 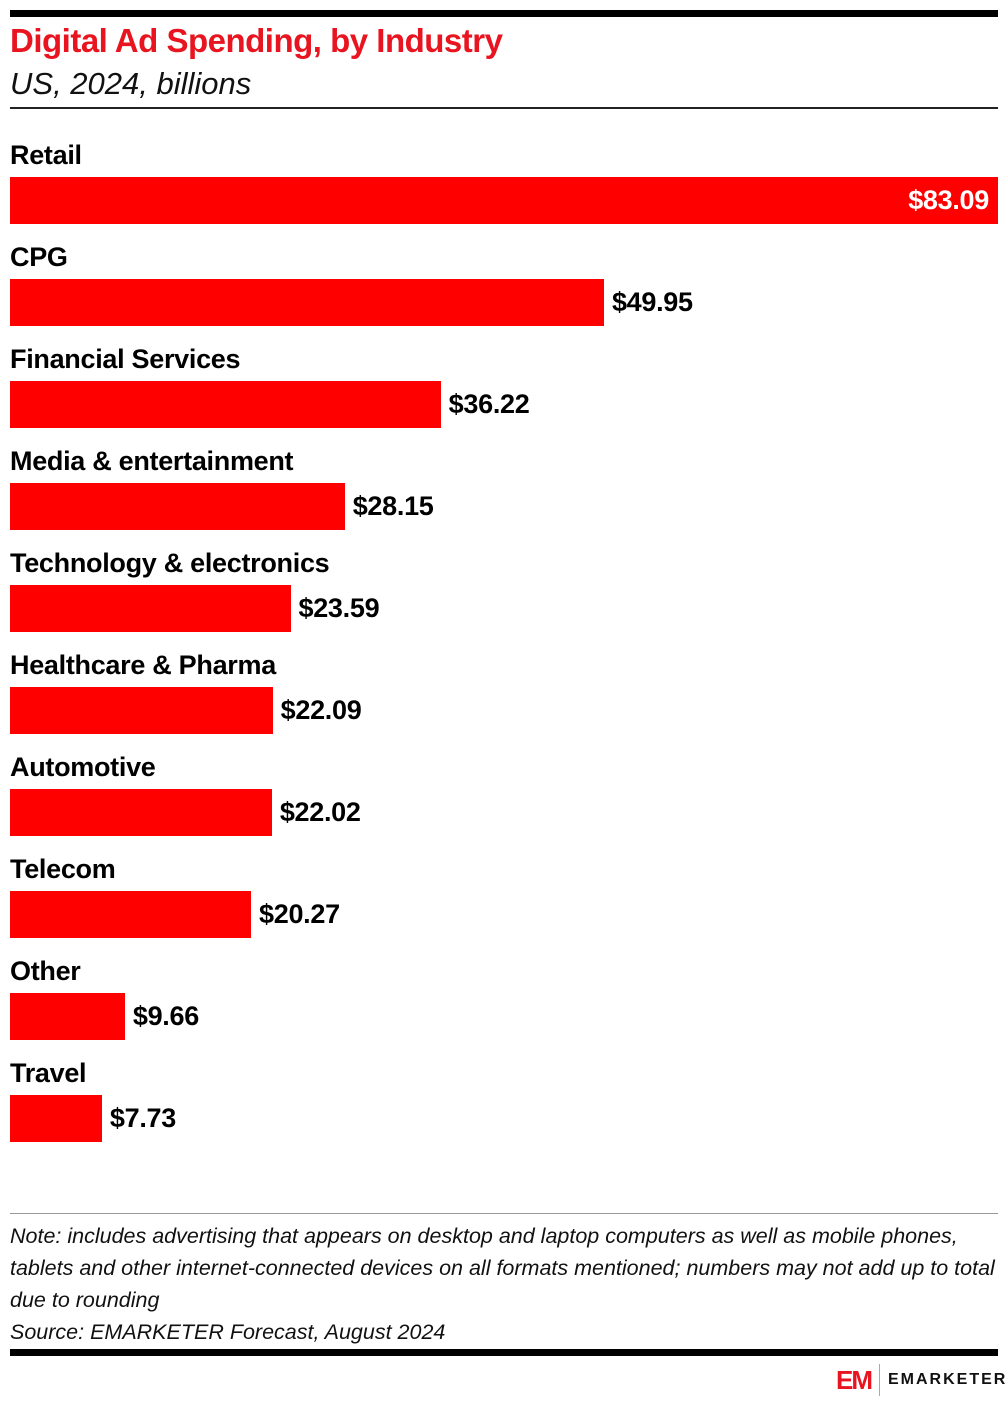 I want to click on category-label: Media & entertainment, so click(x=152, y=461).